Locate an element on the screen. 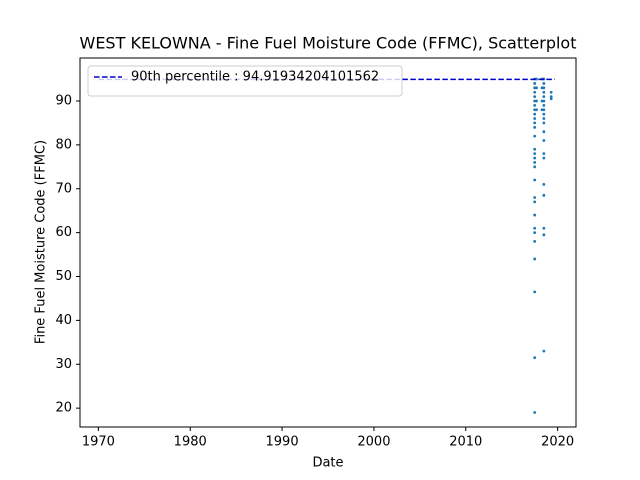 The width and height of the screenshot is (640, 480). x-tick-label: 1980 is located at coordinates (190, 442).